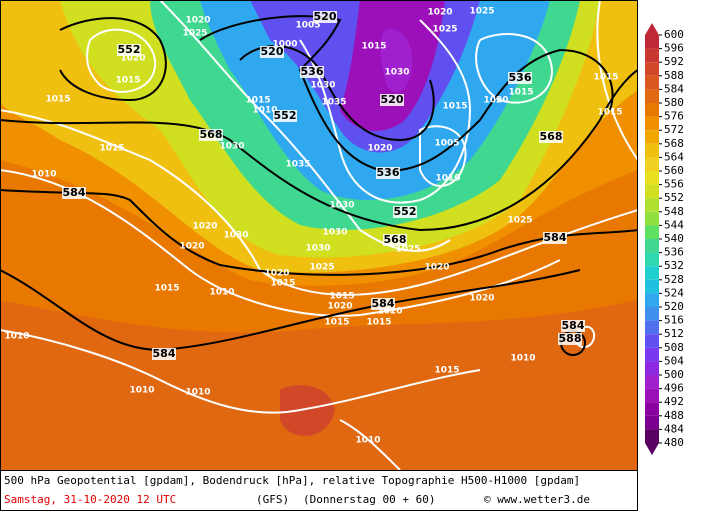 The width and height of the screenshot is (704, 517). Describe the element at coordinates (674, 61) in the screenshot. I see `colorbar-tick-label: 592` at that location.